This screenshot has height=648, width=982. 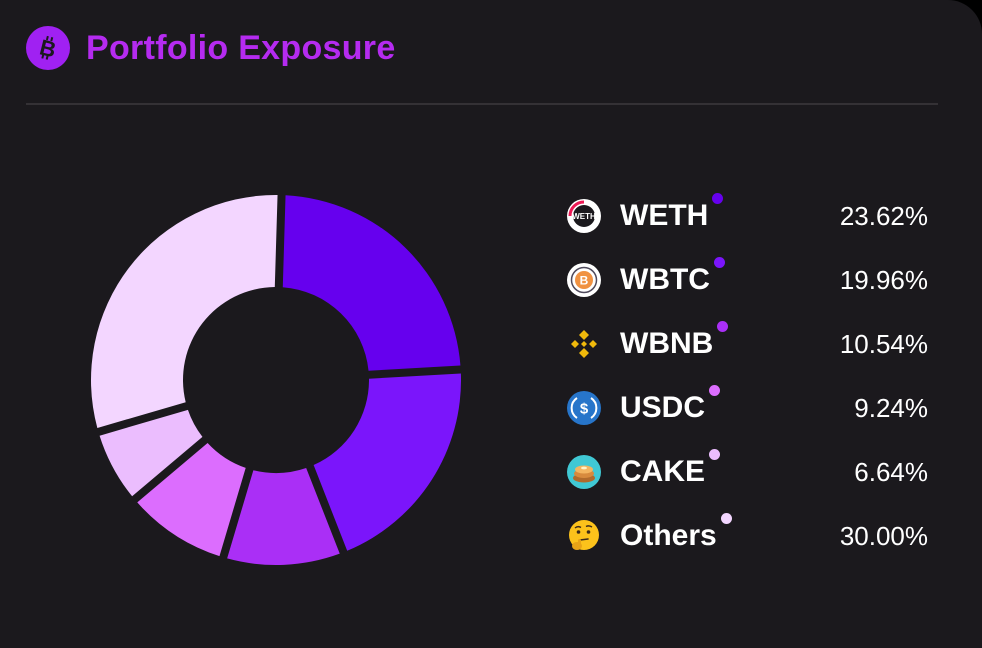 What do you see at coordinates (891, 471) in the screenshot?
I see `legend-value: 6.64%` at bounding box center [891, 471].